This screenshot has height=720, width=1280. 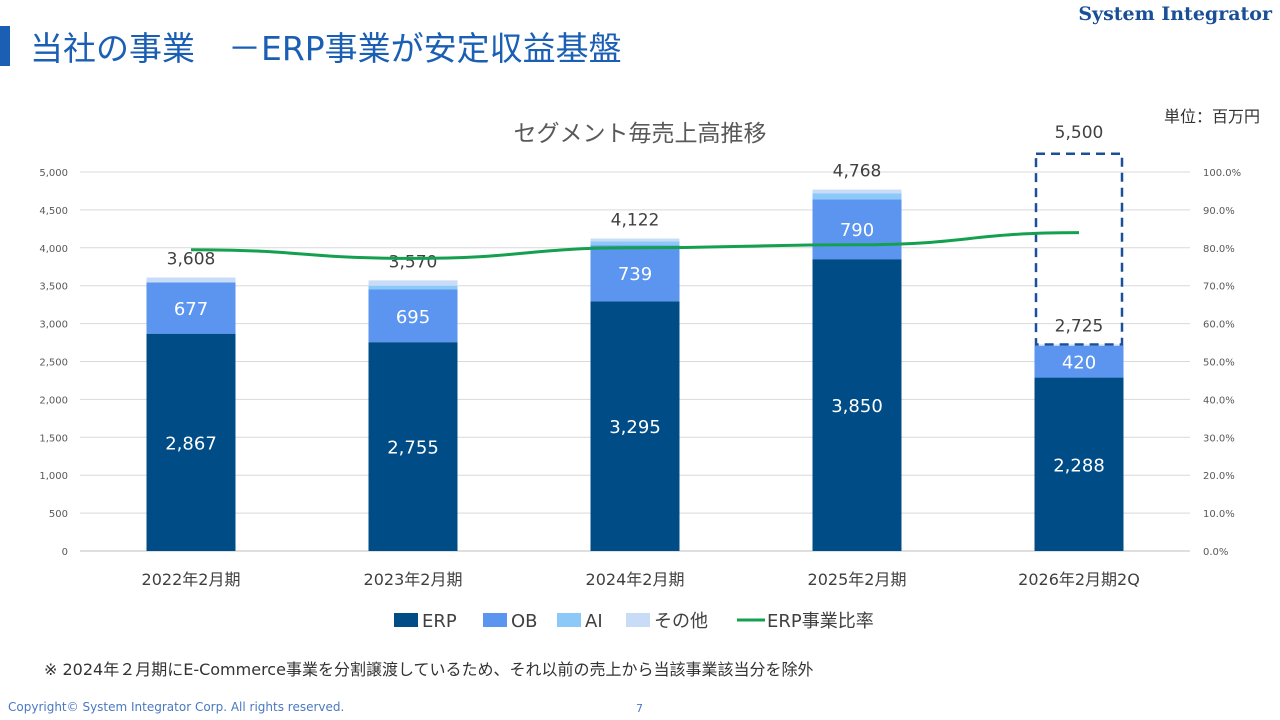 I want to click on y-tick-label: 3,000, so click(x=53, y=325).